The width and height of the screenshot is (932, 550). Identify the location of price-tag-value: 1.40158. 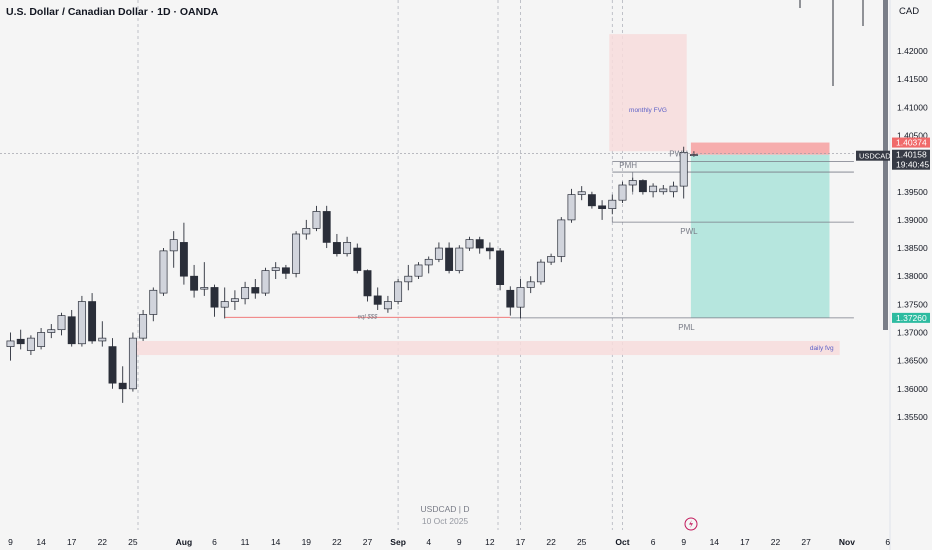
(911, 155).